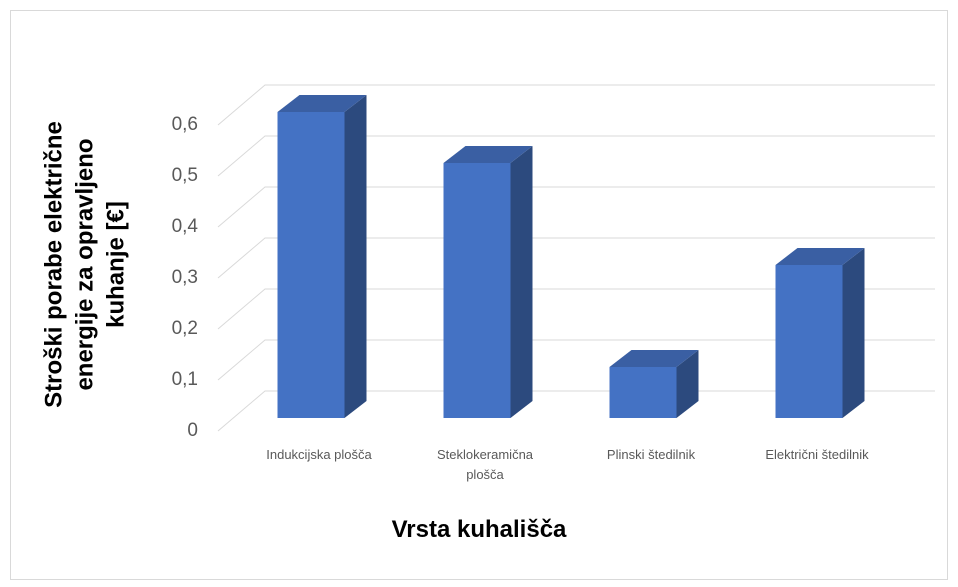 This screenshot has width=958, height=587. What do you see at coordinates (184, 328) in the screenshot?
I see `y-tick-label: 0,2` at bounding box center [184, 328].